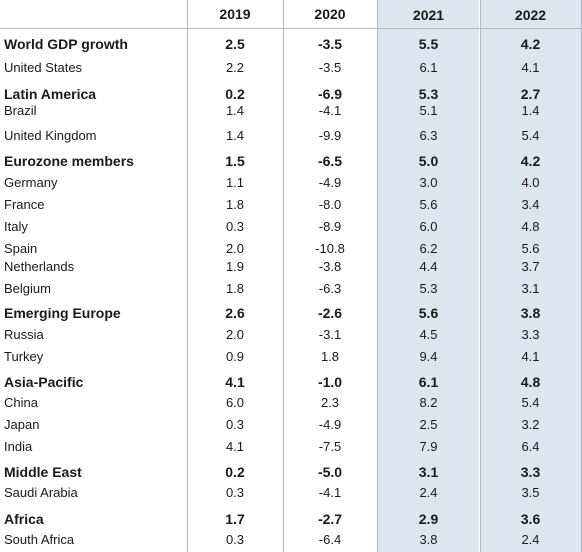 Image resolution: width=582 pixels, height=552 pixels. What do you see at coordinates (330, 135) in the screenshot?
I see `value-cell-2020: -9.9` at bounding box center [330, 135].